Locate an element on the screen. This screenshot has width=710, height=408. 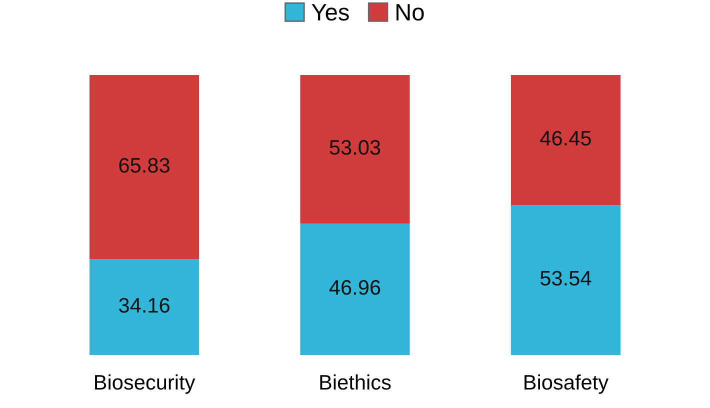
data-label: 65.83 is located at coordinates (144, 165).